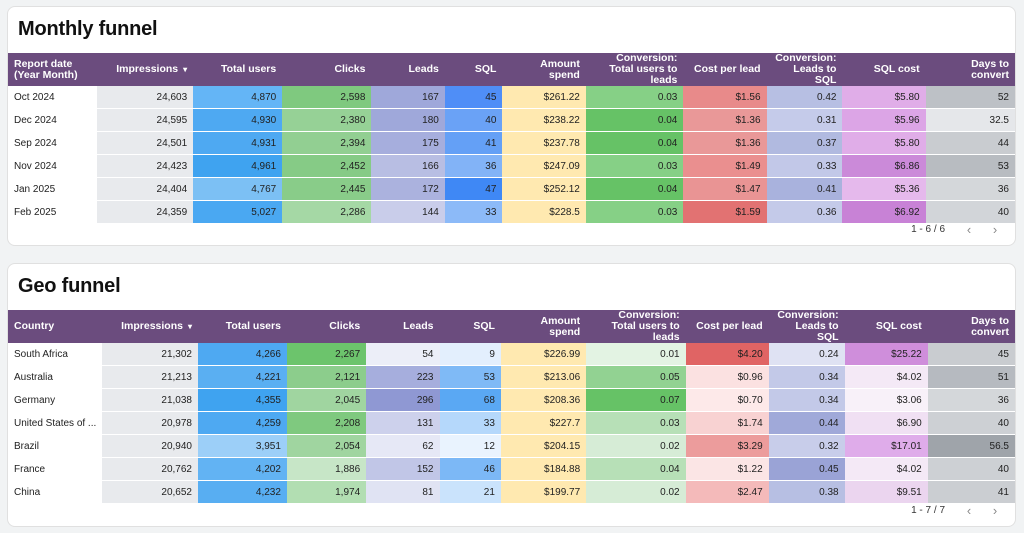  Describe the element at coordinates (238, 189) in the screenshot. I see `table-cell: 4,767` at that location.